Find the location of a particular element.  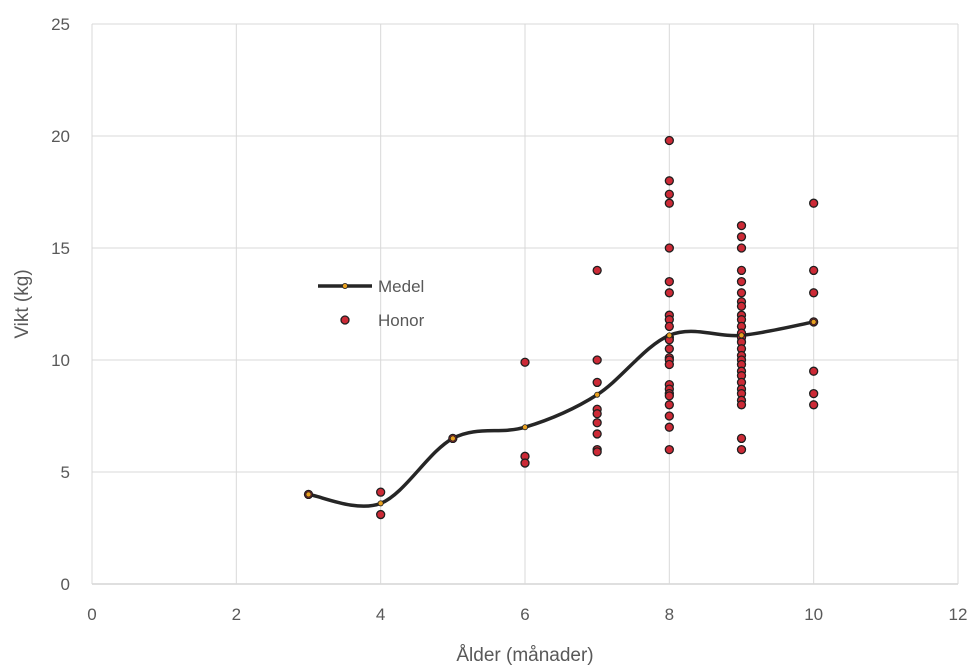

y-tick-label: 0 is located at coordinates (65, 584).